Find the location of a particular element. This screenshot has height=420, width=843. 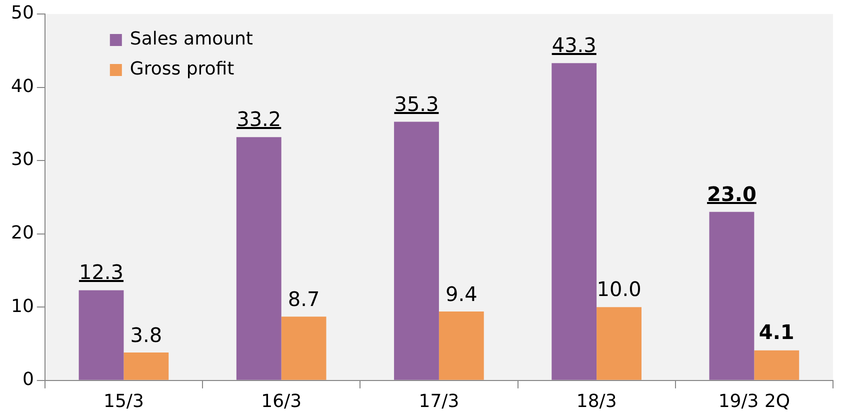

x-tick-label: 17/3 is located at coordinates (439, 401).